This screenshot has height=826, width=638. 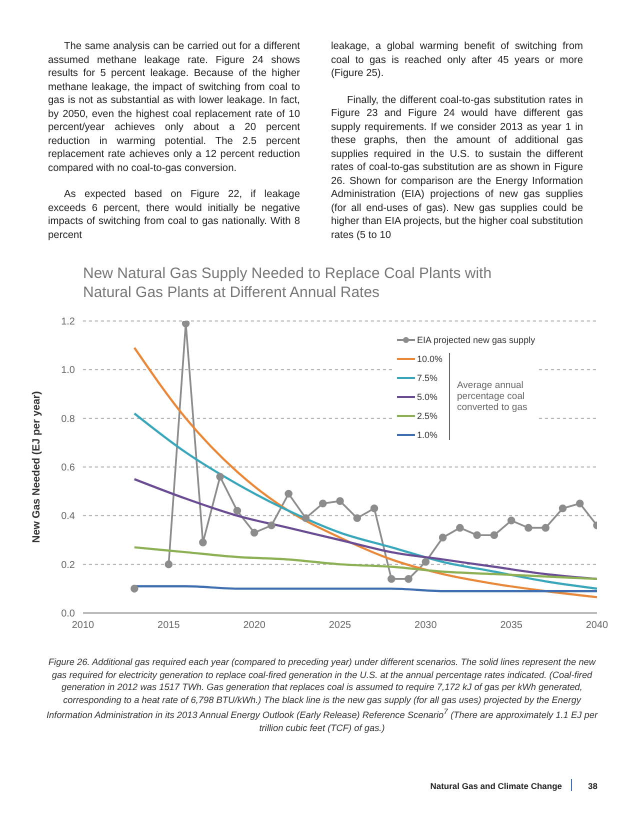 I want to click on y-tick-label: 0.8, so click(x=68, y=419).